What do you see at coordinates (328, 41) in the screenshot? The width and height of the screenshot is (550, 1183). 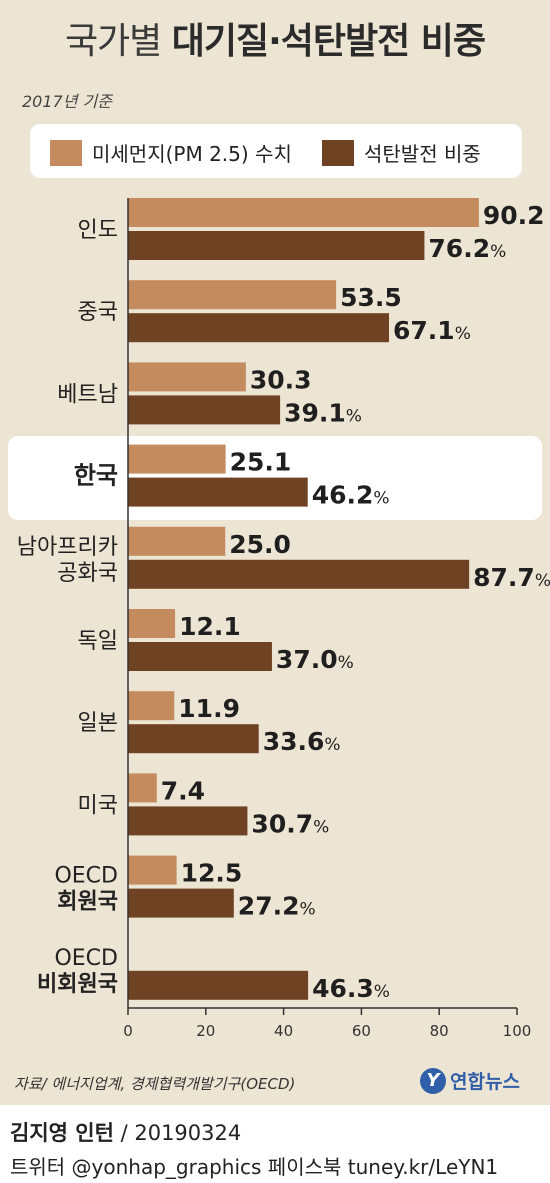 I see `title-bold: 대기질·석탄발전 비중` at bounding box center [328, 41].